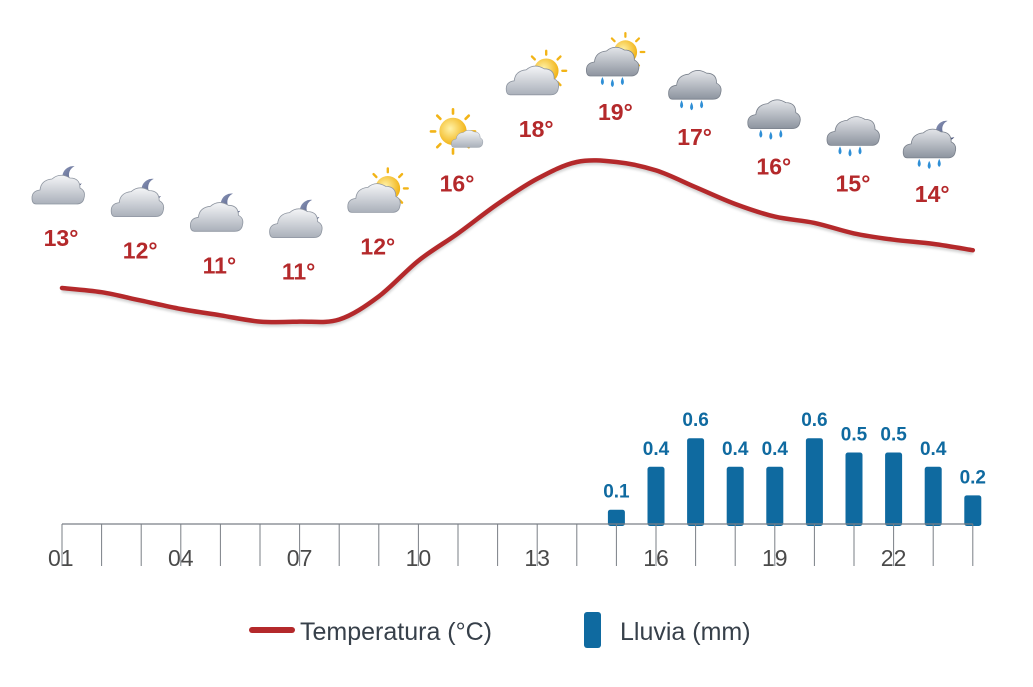 This screenshot has width=1033, height=687. Describe the element at coordinates (592, 630) in the screenshot. I see `legend-rain-swatch` at that location.